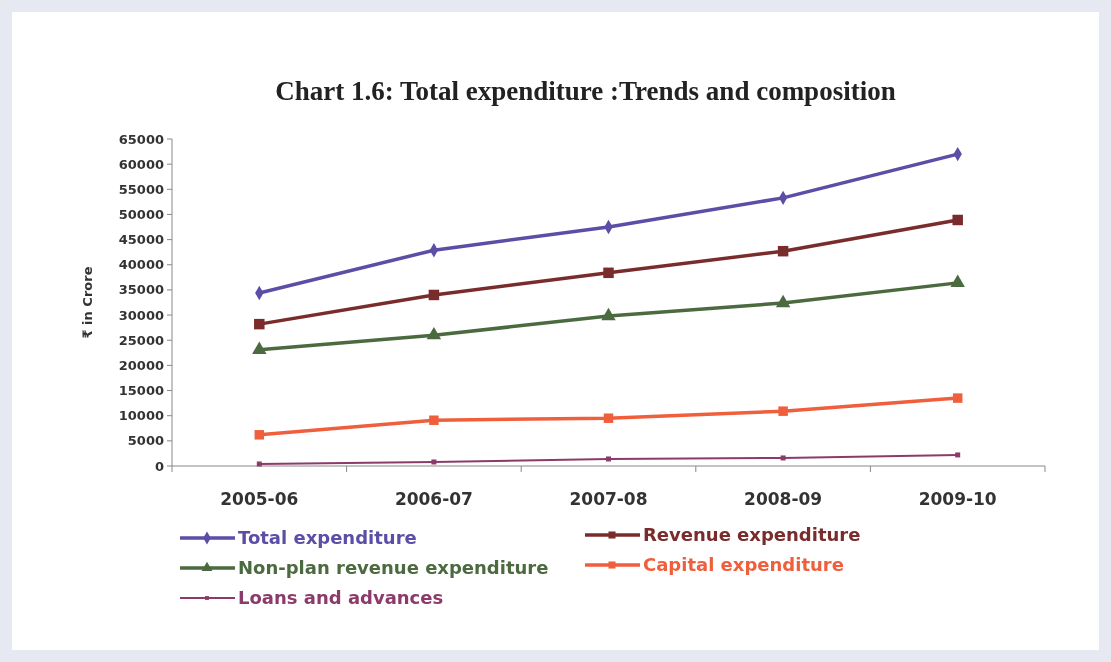 This screenshot has width=1111, height=662. What do you see at coordinates (141, 265) in the screenshot?
I see `y-tick-label: 40000` at bounding box center [141, 265].